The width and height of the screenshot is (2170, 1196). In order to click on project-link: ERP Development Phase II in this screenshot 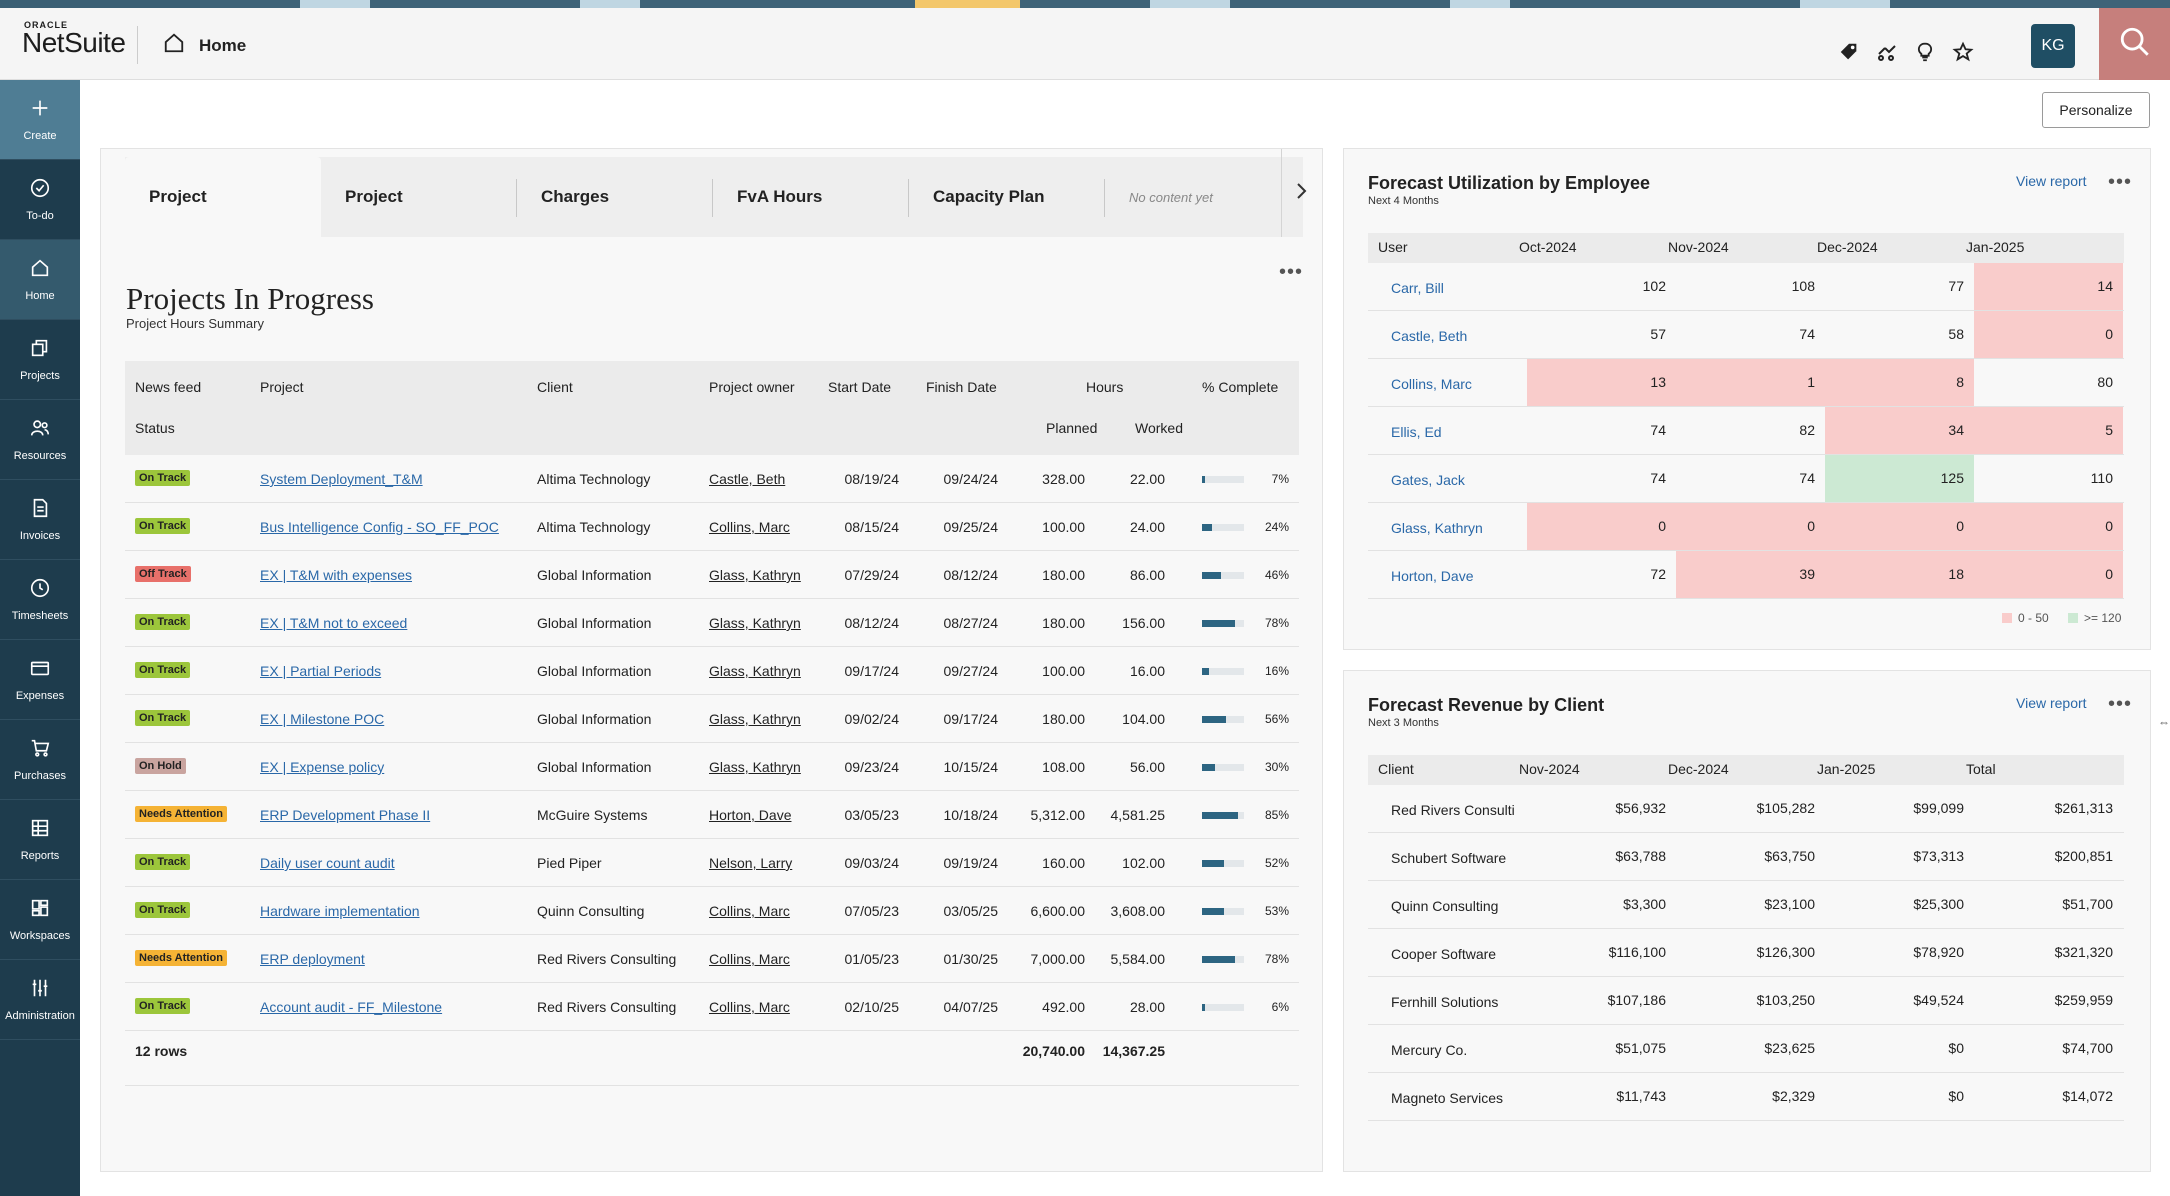, I will do `click(345, 815)`.